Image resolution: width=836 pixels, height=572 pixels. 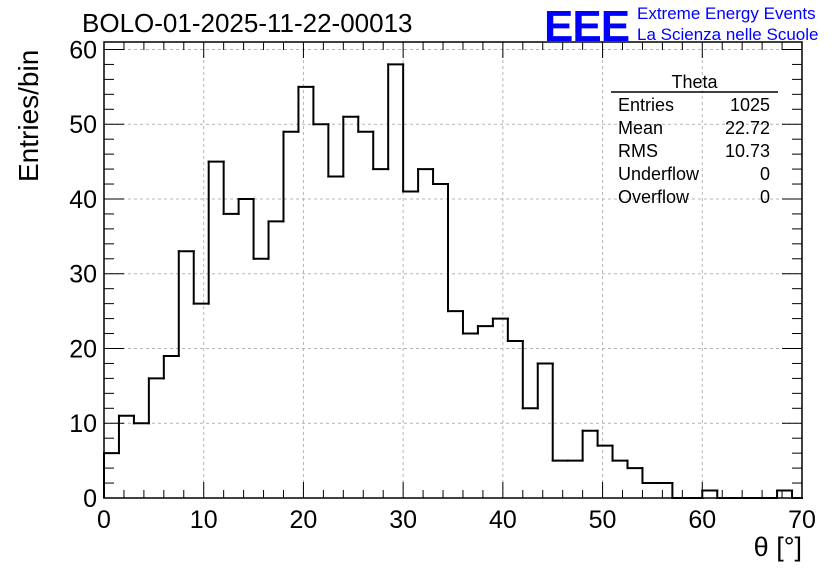 I want to click on logo-line-1: Extreme Energy Events, so click(x=726, y=13).